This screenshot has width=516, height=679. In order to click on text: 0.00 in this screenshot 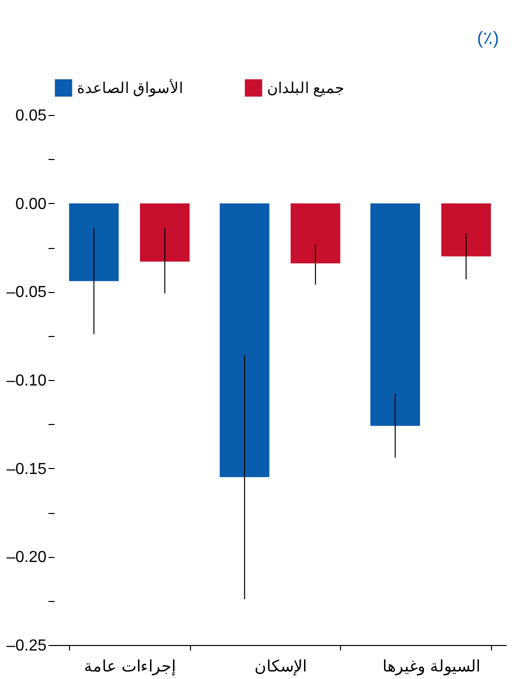, I will do `click(30, 204)`.